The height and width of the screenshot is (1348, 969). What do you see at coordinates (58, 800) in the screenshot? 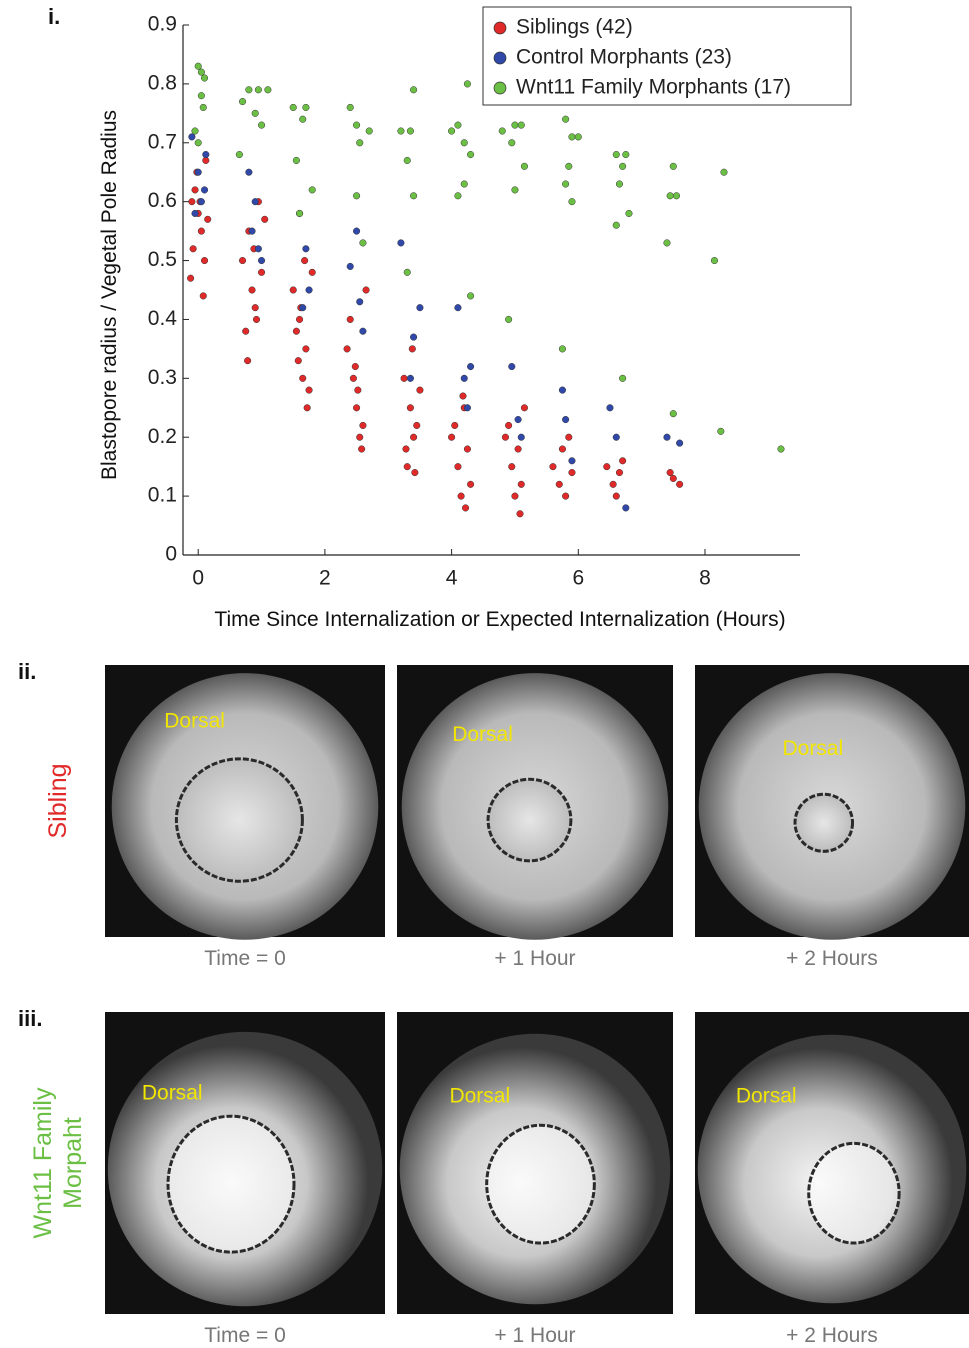
I see `row-label: Sibling` at bounding box center [58, 800].